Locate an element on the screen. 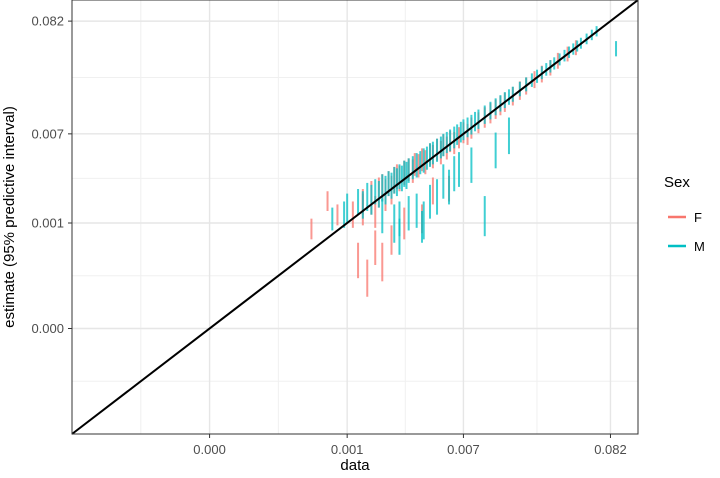 The height and width of the screenshot is (478, 720). x-tick-label: 0.001 is located at coordinates (347, 449).